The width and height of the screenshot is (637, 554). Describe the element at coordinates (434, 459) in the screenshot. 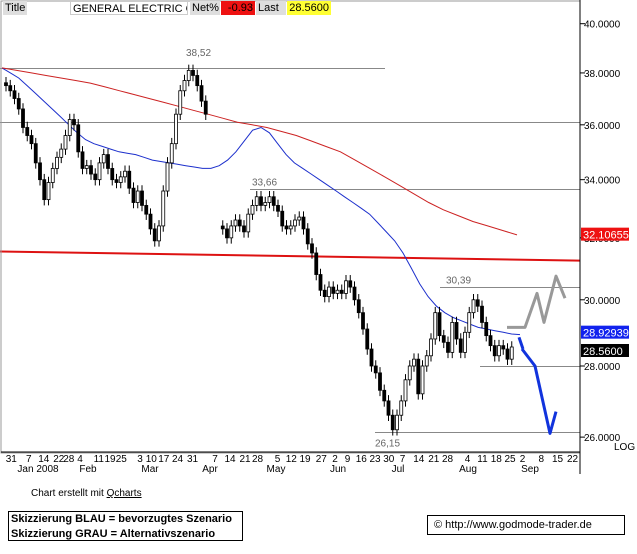

I see `x-day-label: 21` at that location.